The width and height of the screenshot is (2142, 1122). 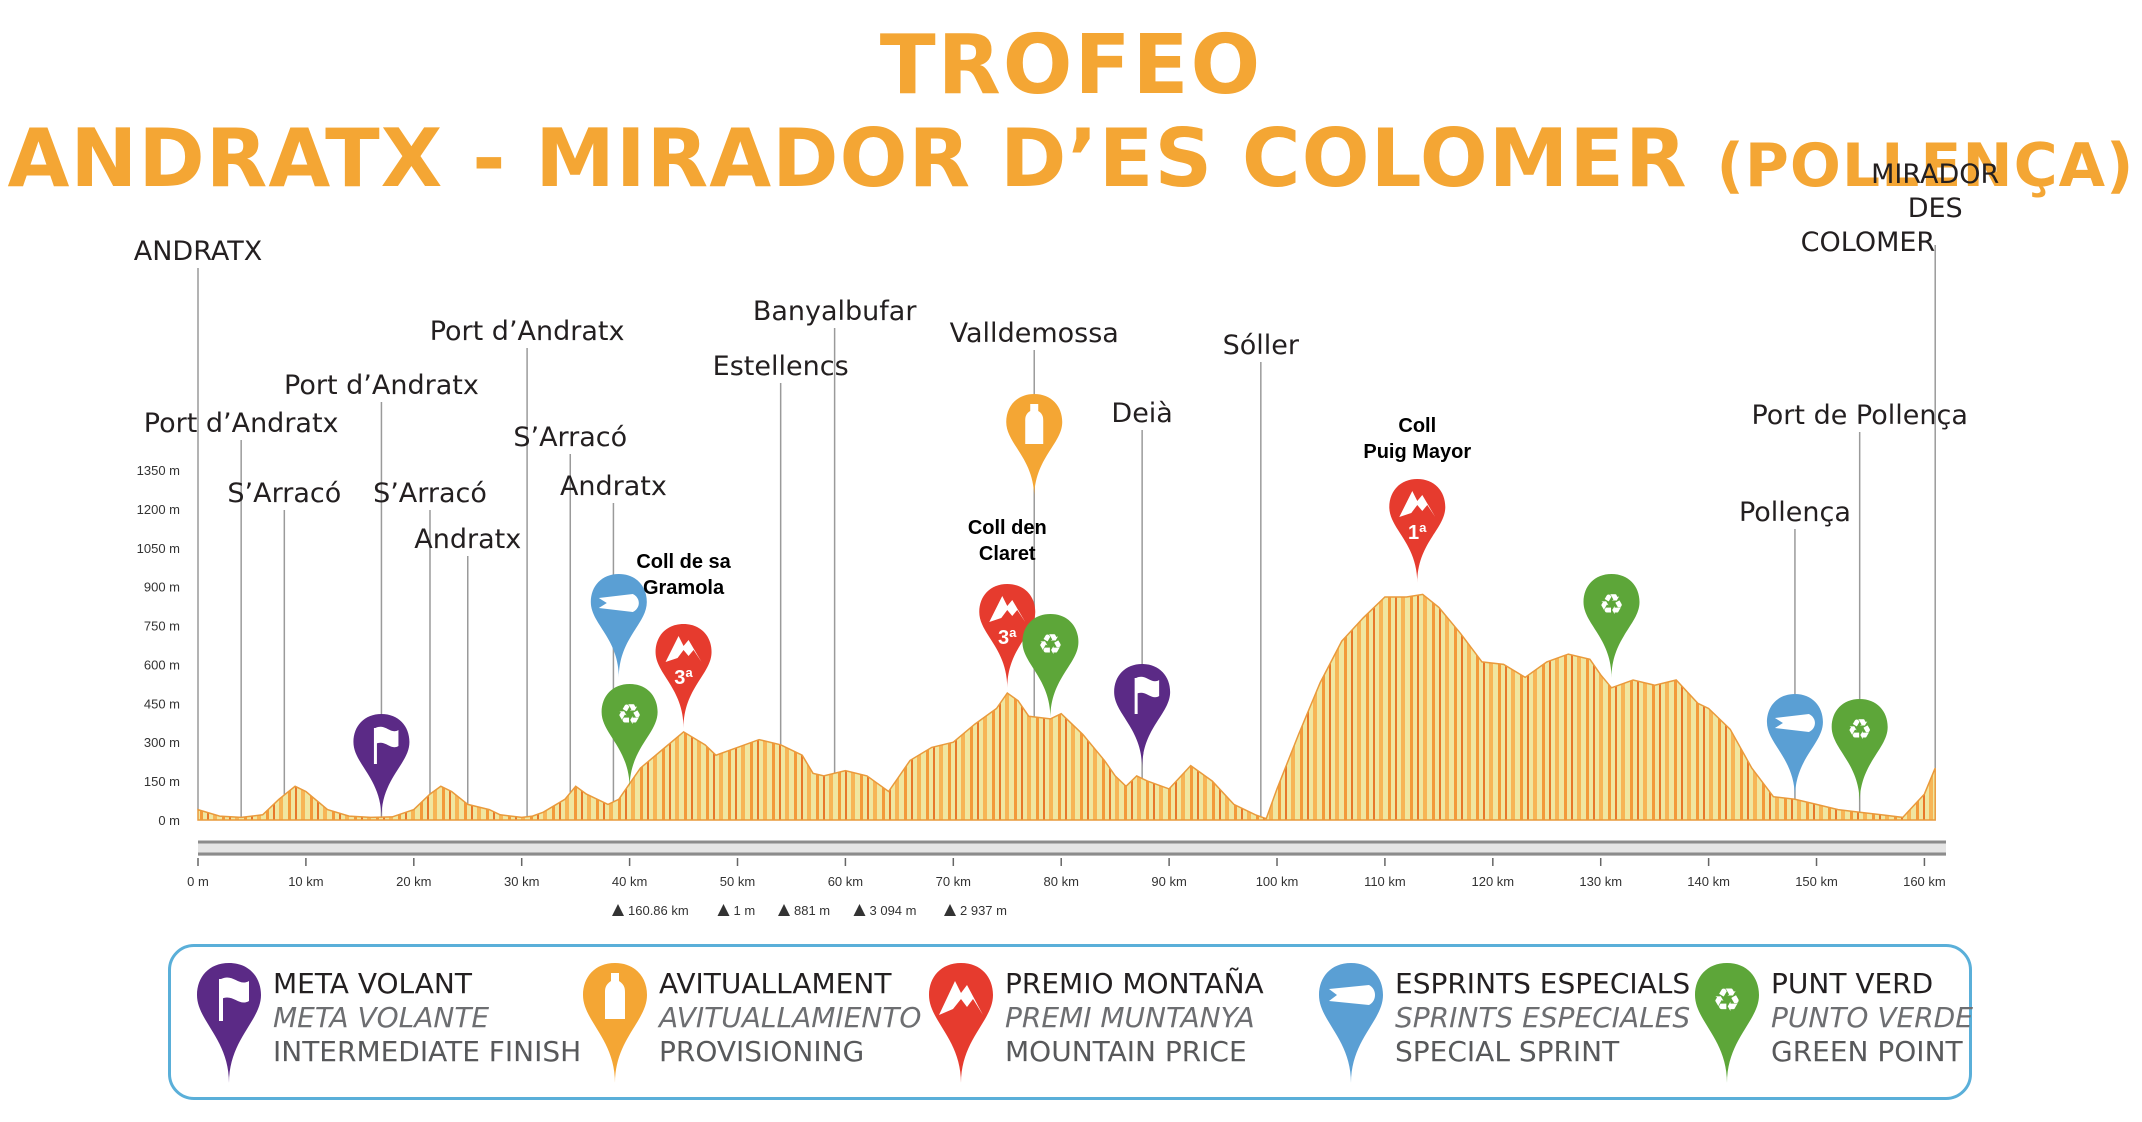 I want to click on town-label: Valldemossa, so click(x=1034, y=333).